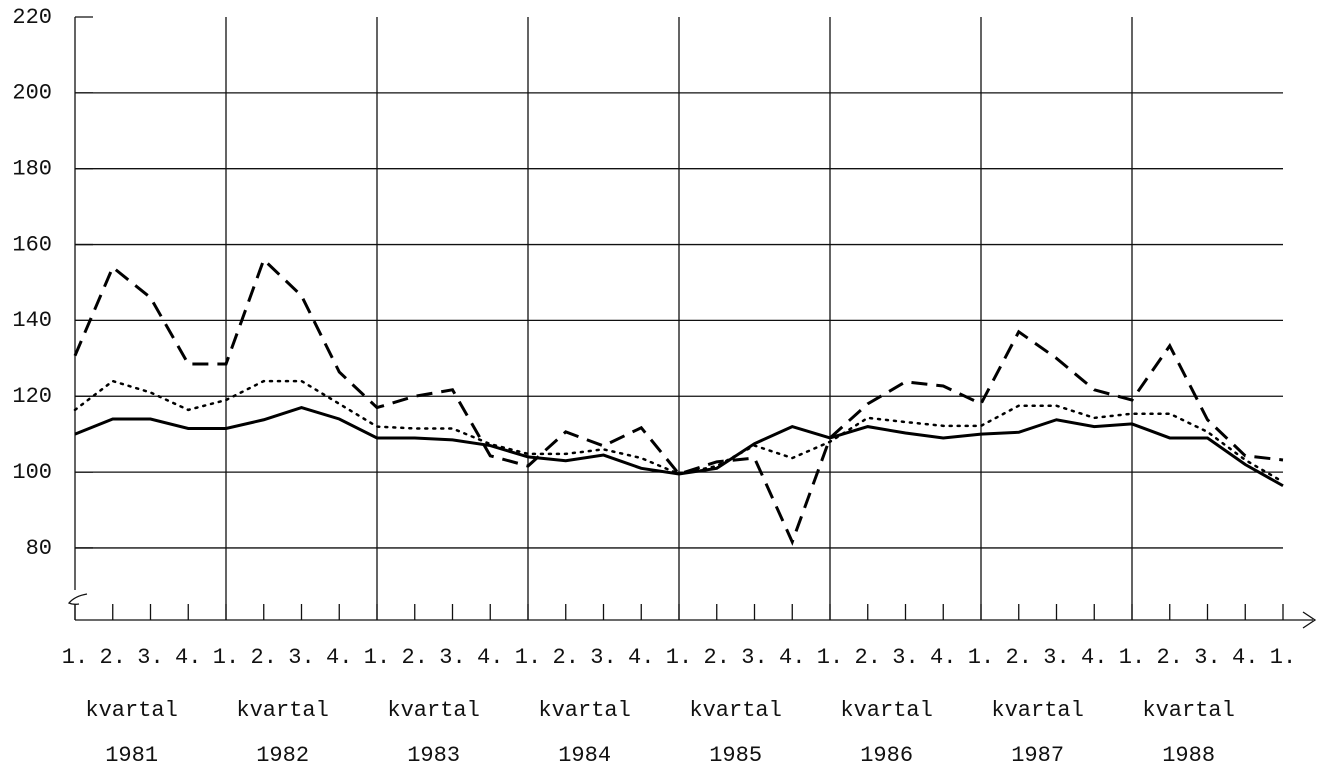  I want to click on group-year: 1982, so click(282, 755).